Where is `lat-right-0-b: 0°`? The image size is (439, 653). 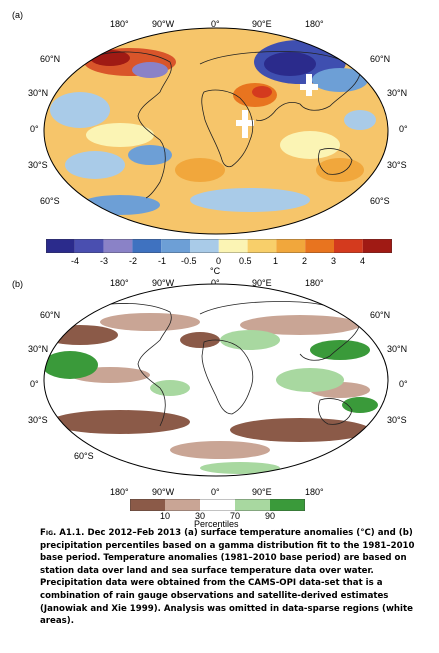 lat-right-0-b: 0° is located at coordinates (403, 384).